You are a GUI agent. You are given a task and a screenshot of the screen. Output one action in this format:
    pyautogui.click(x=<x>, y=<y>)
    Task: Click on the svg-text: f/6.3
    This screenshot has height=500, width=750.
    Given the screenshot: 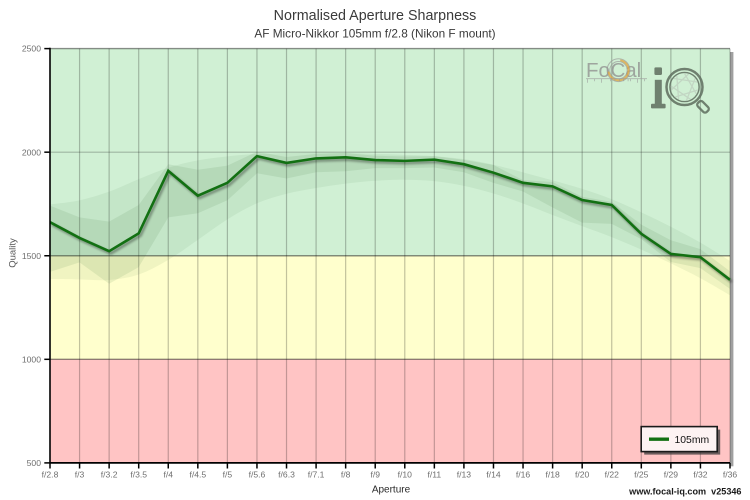 What is the action you would take?
    pyautogui.click(x=286, y=475)
    